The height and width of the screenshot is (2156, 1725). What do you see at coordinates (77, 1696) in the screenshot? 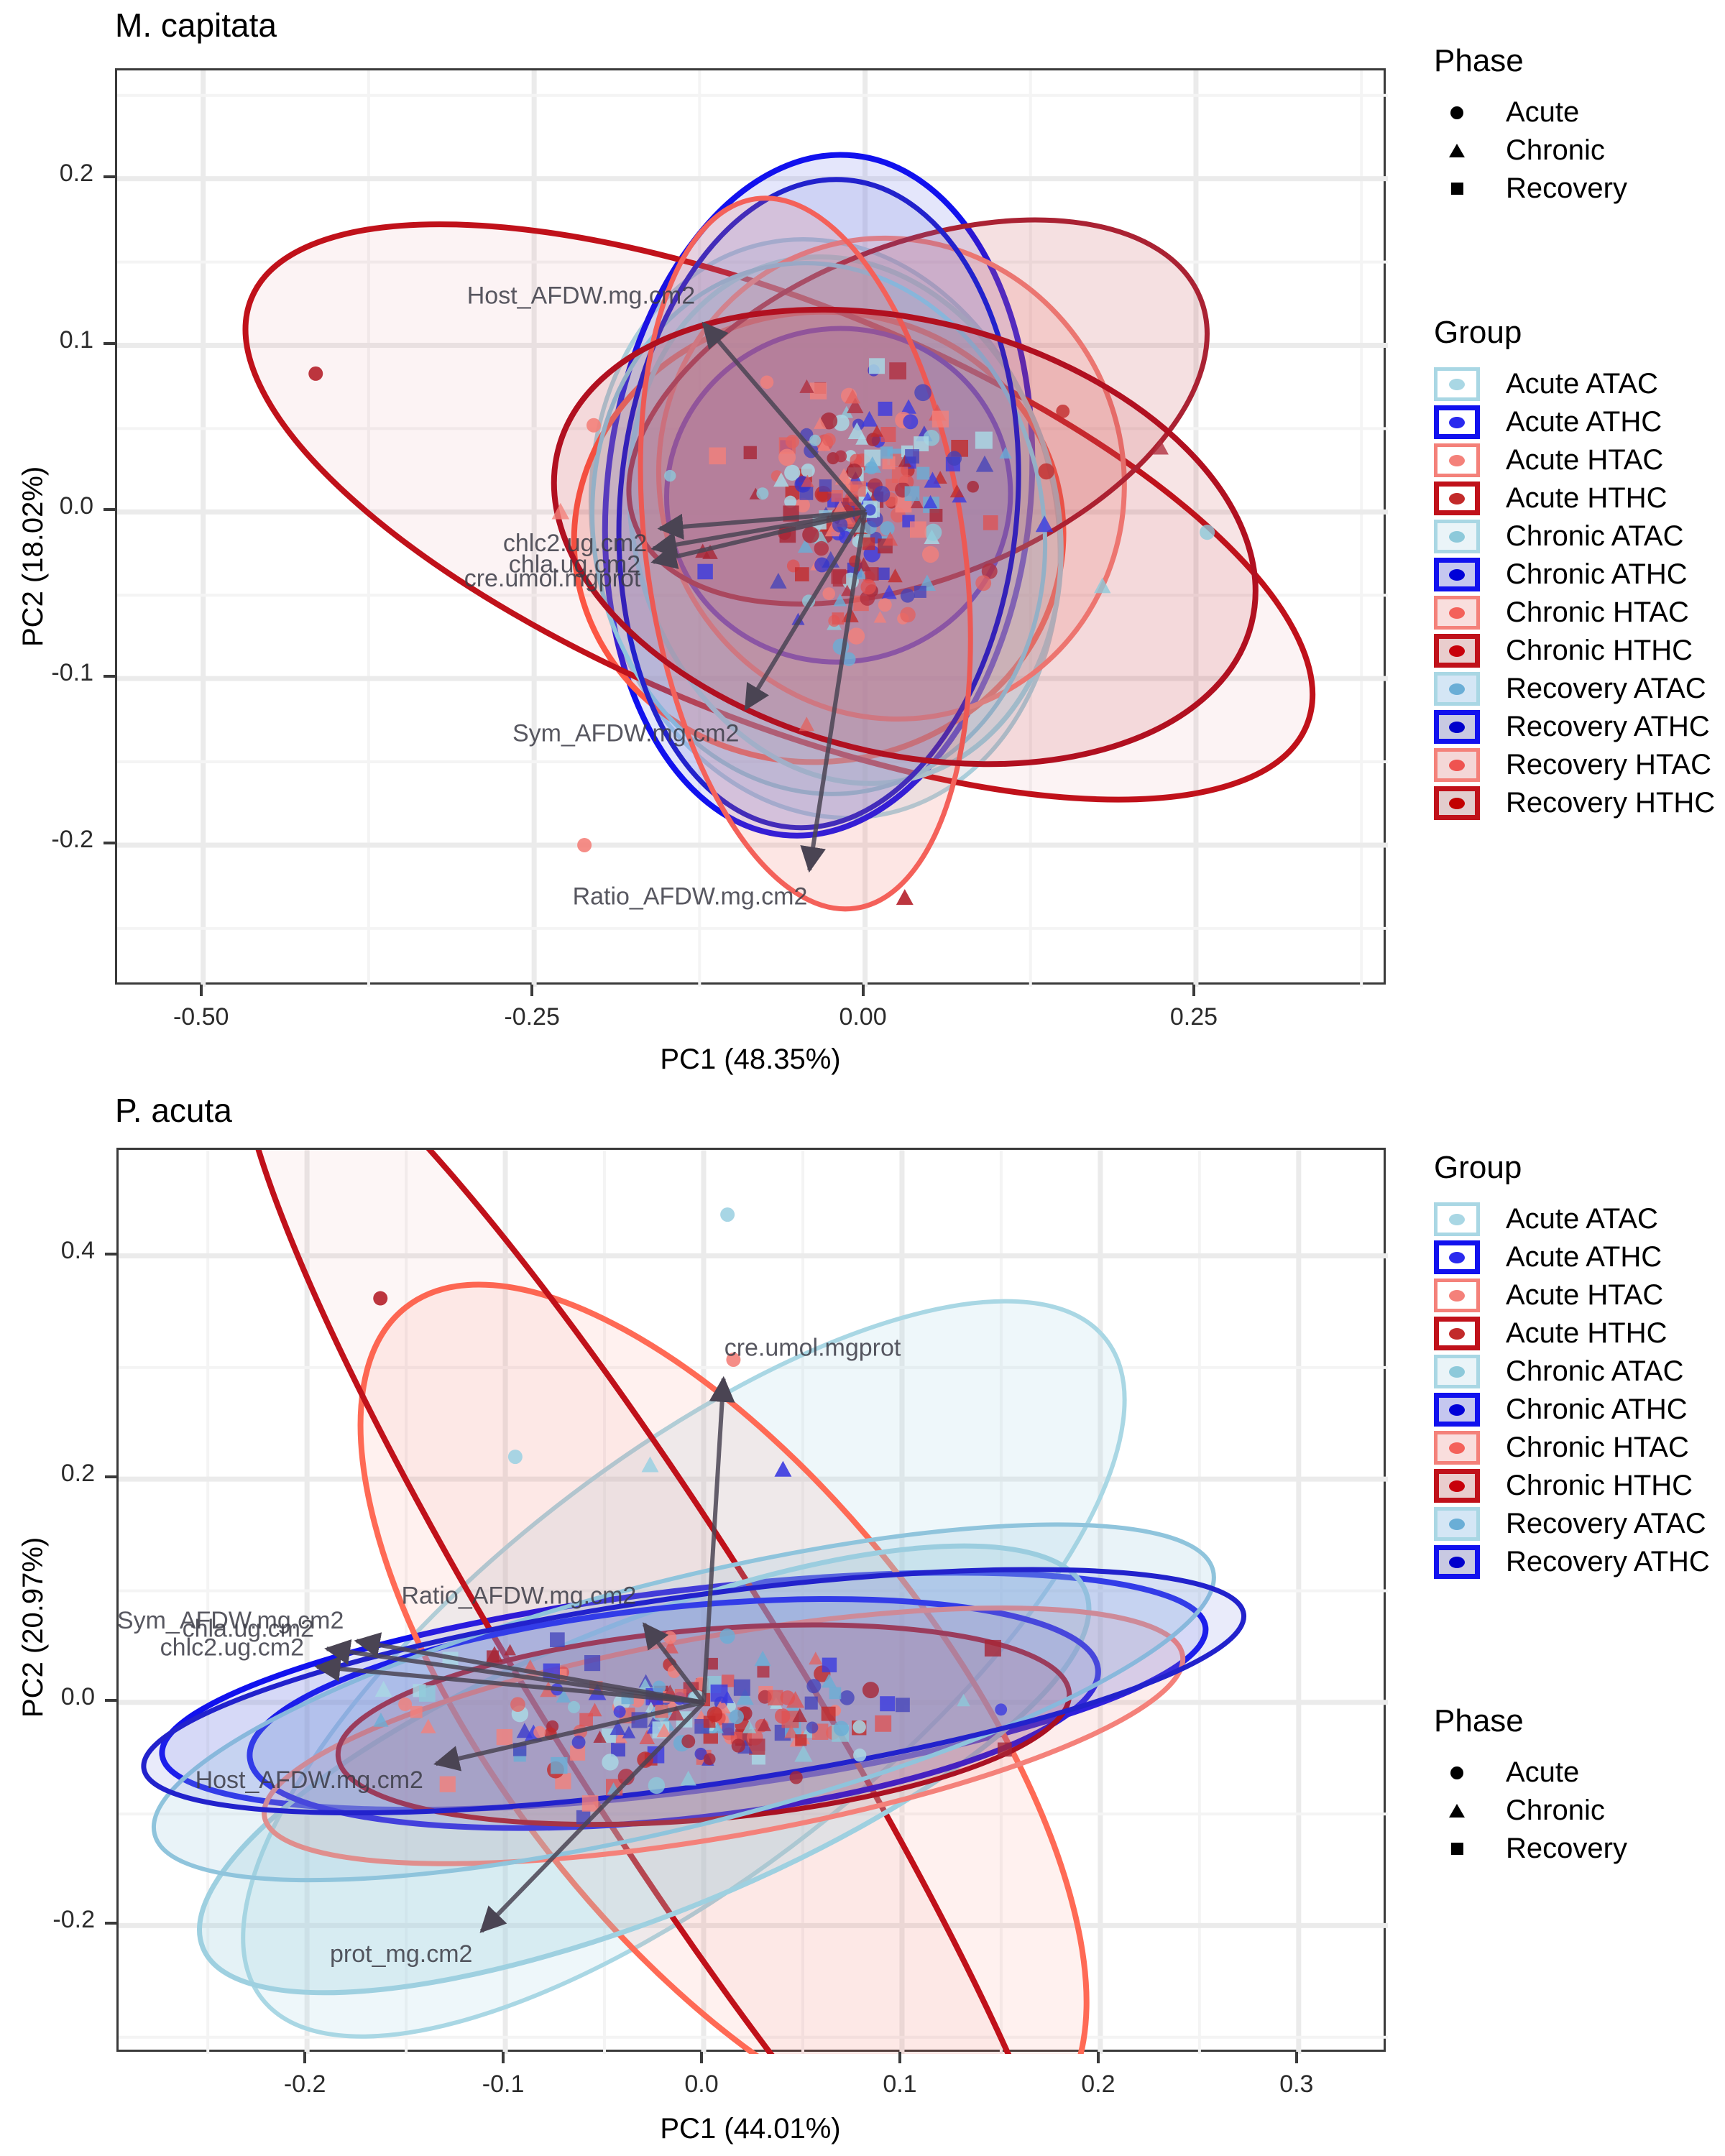
I see `y-tick-label: 0.0` at bounding box center [77, 1696].